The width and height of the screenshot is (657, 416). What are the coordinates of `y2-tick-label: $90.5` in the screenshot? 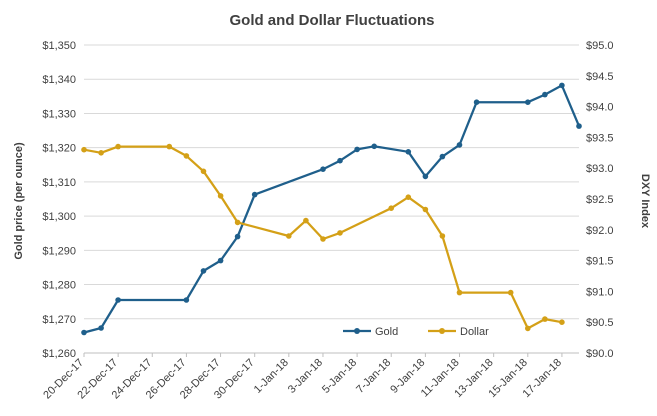 It's located at (600, 323).